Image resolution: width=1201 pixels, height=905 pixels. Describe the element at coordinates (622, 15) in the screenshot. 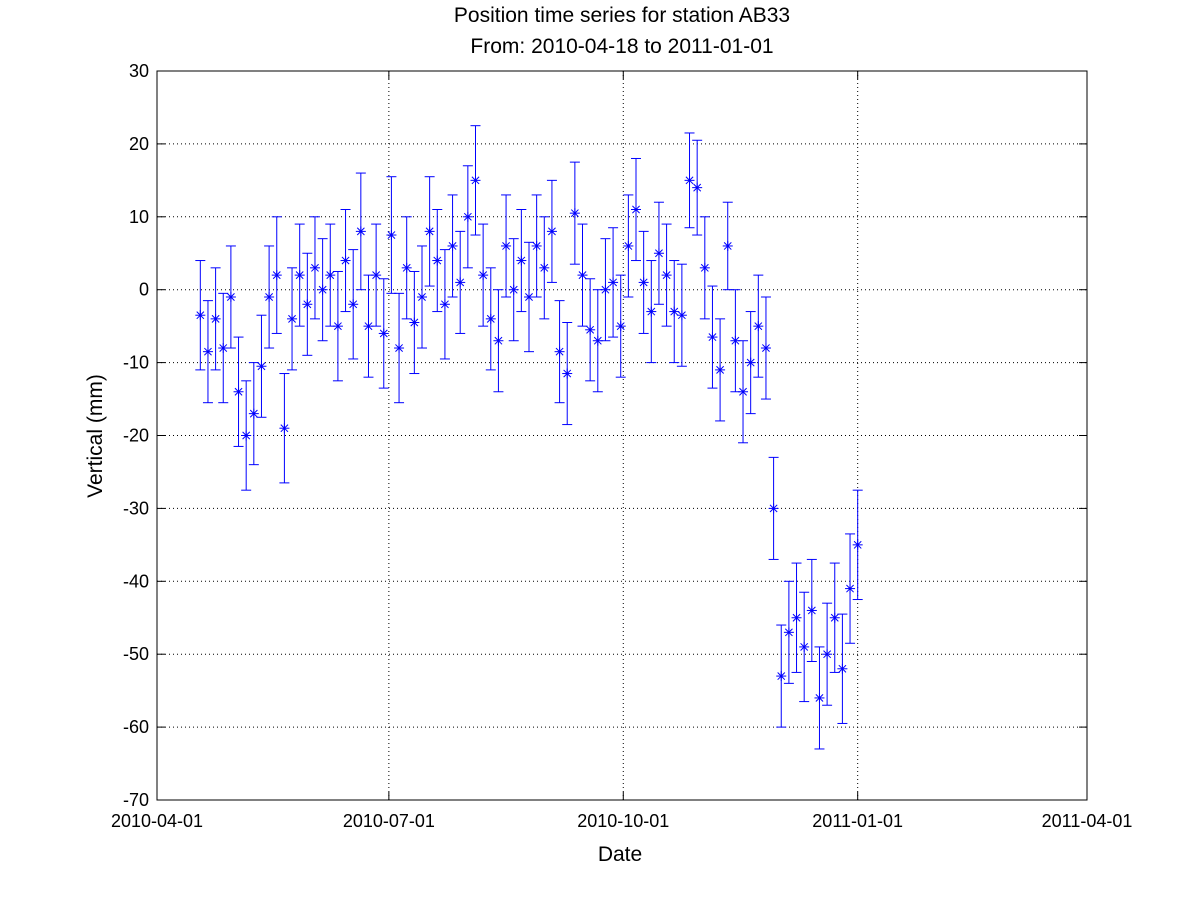

I see `chart-title: Position time series for station AB33` at that location.